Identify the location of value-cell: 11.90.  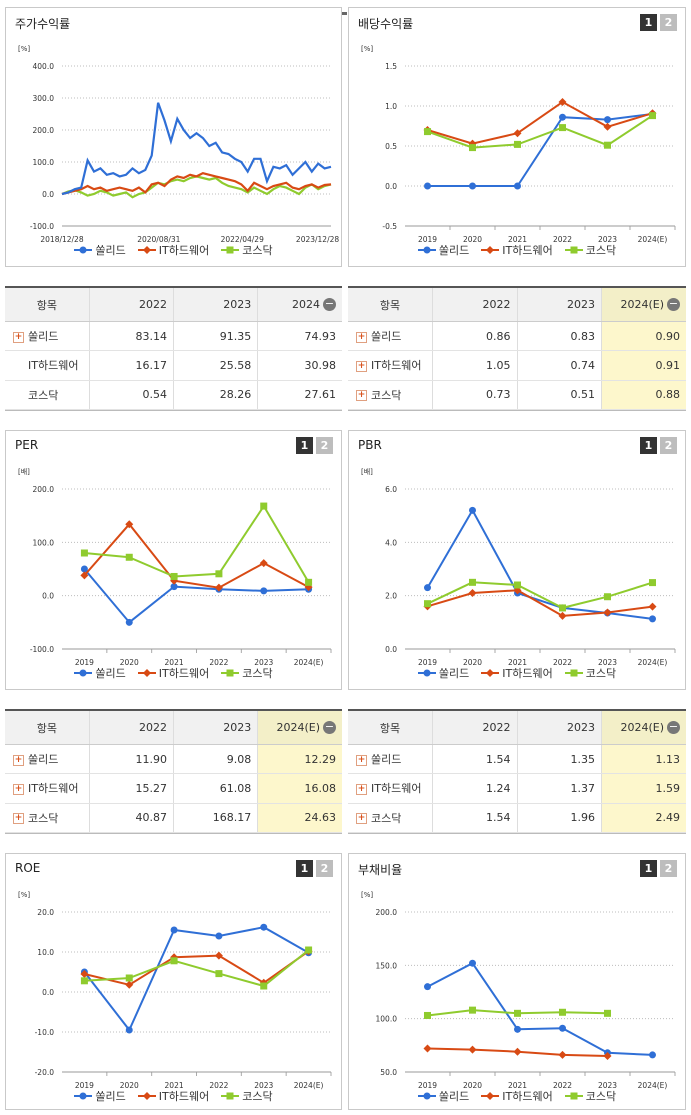
(132, 759).